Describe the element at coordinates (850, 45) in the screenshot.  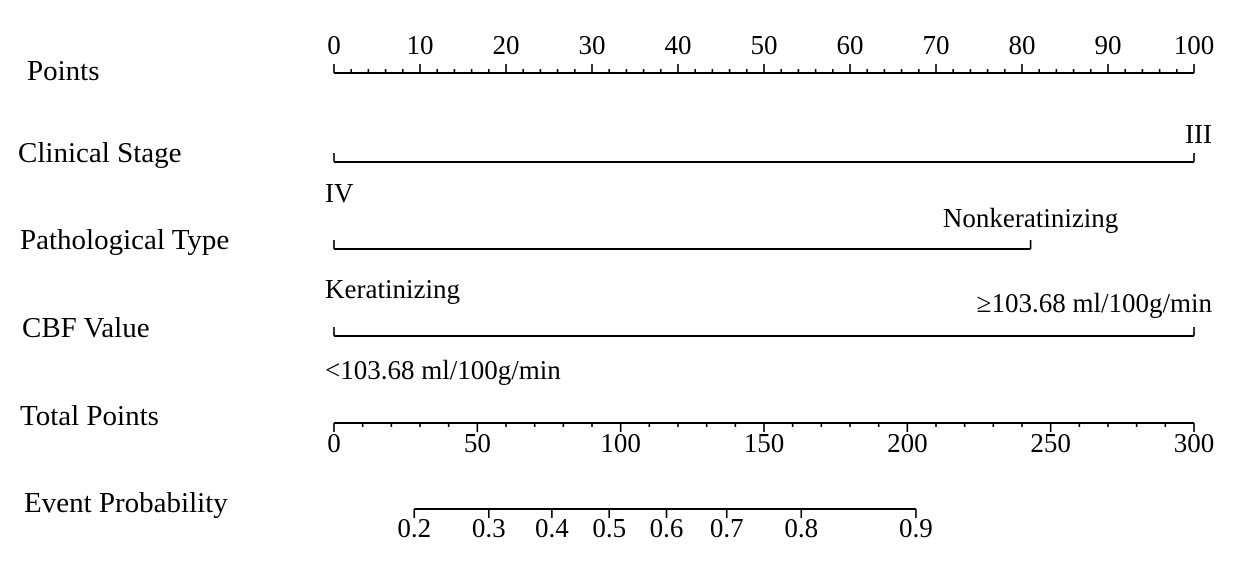
I see `points-tick-label: 60` at that location.